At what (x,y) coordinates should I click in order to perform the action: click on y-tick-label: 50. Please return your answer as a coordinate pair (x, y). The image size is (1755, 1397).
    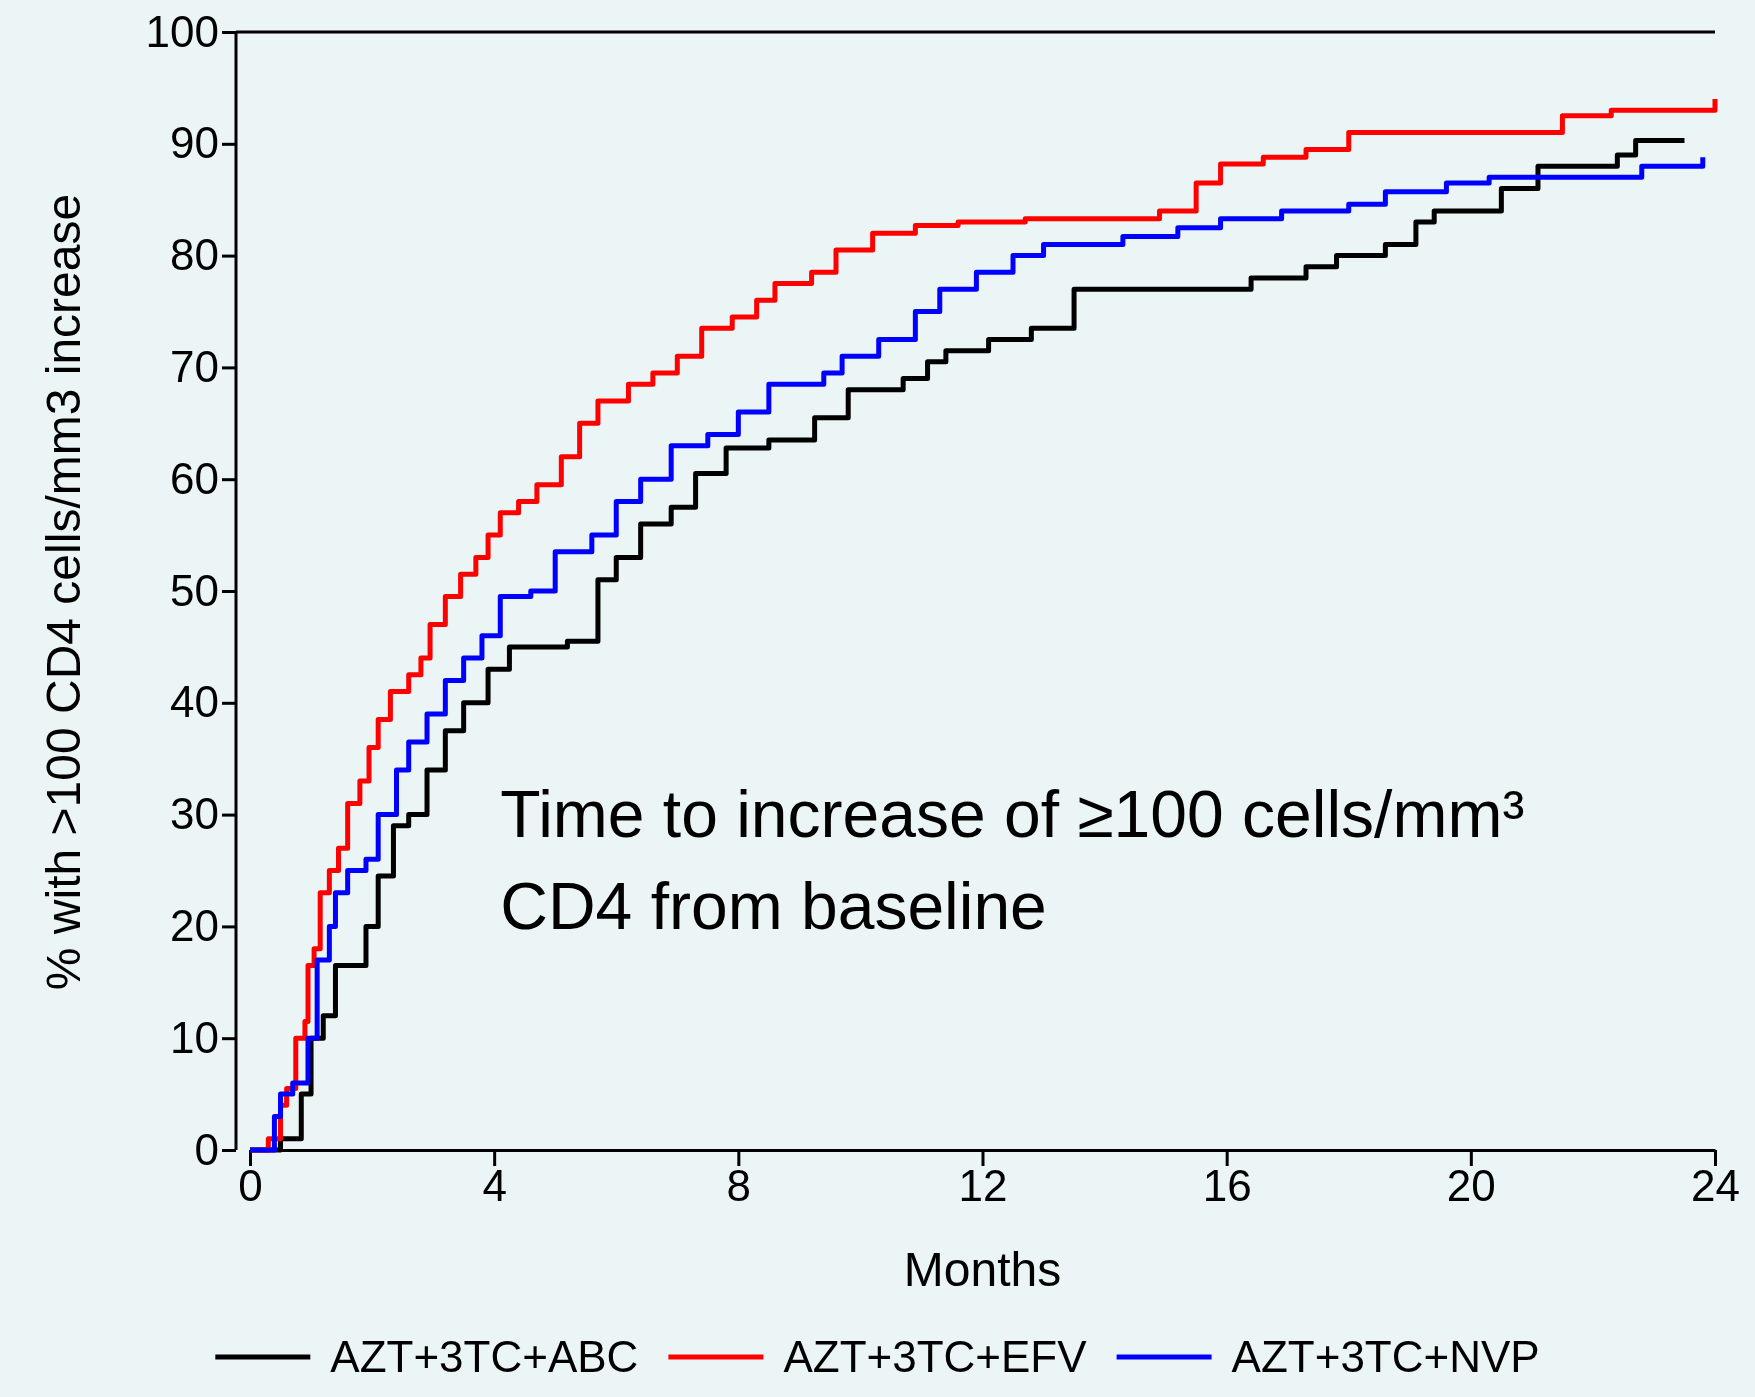
    Looking at the image, I should click on (194, 590).